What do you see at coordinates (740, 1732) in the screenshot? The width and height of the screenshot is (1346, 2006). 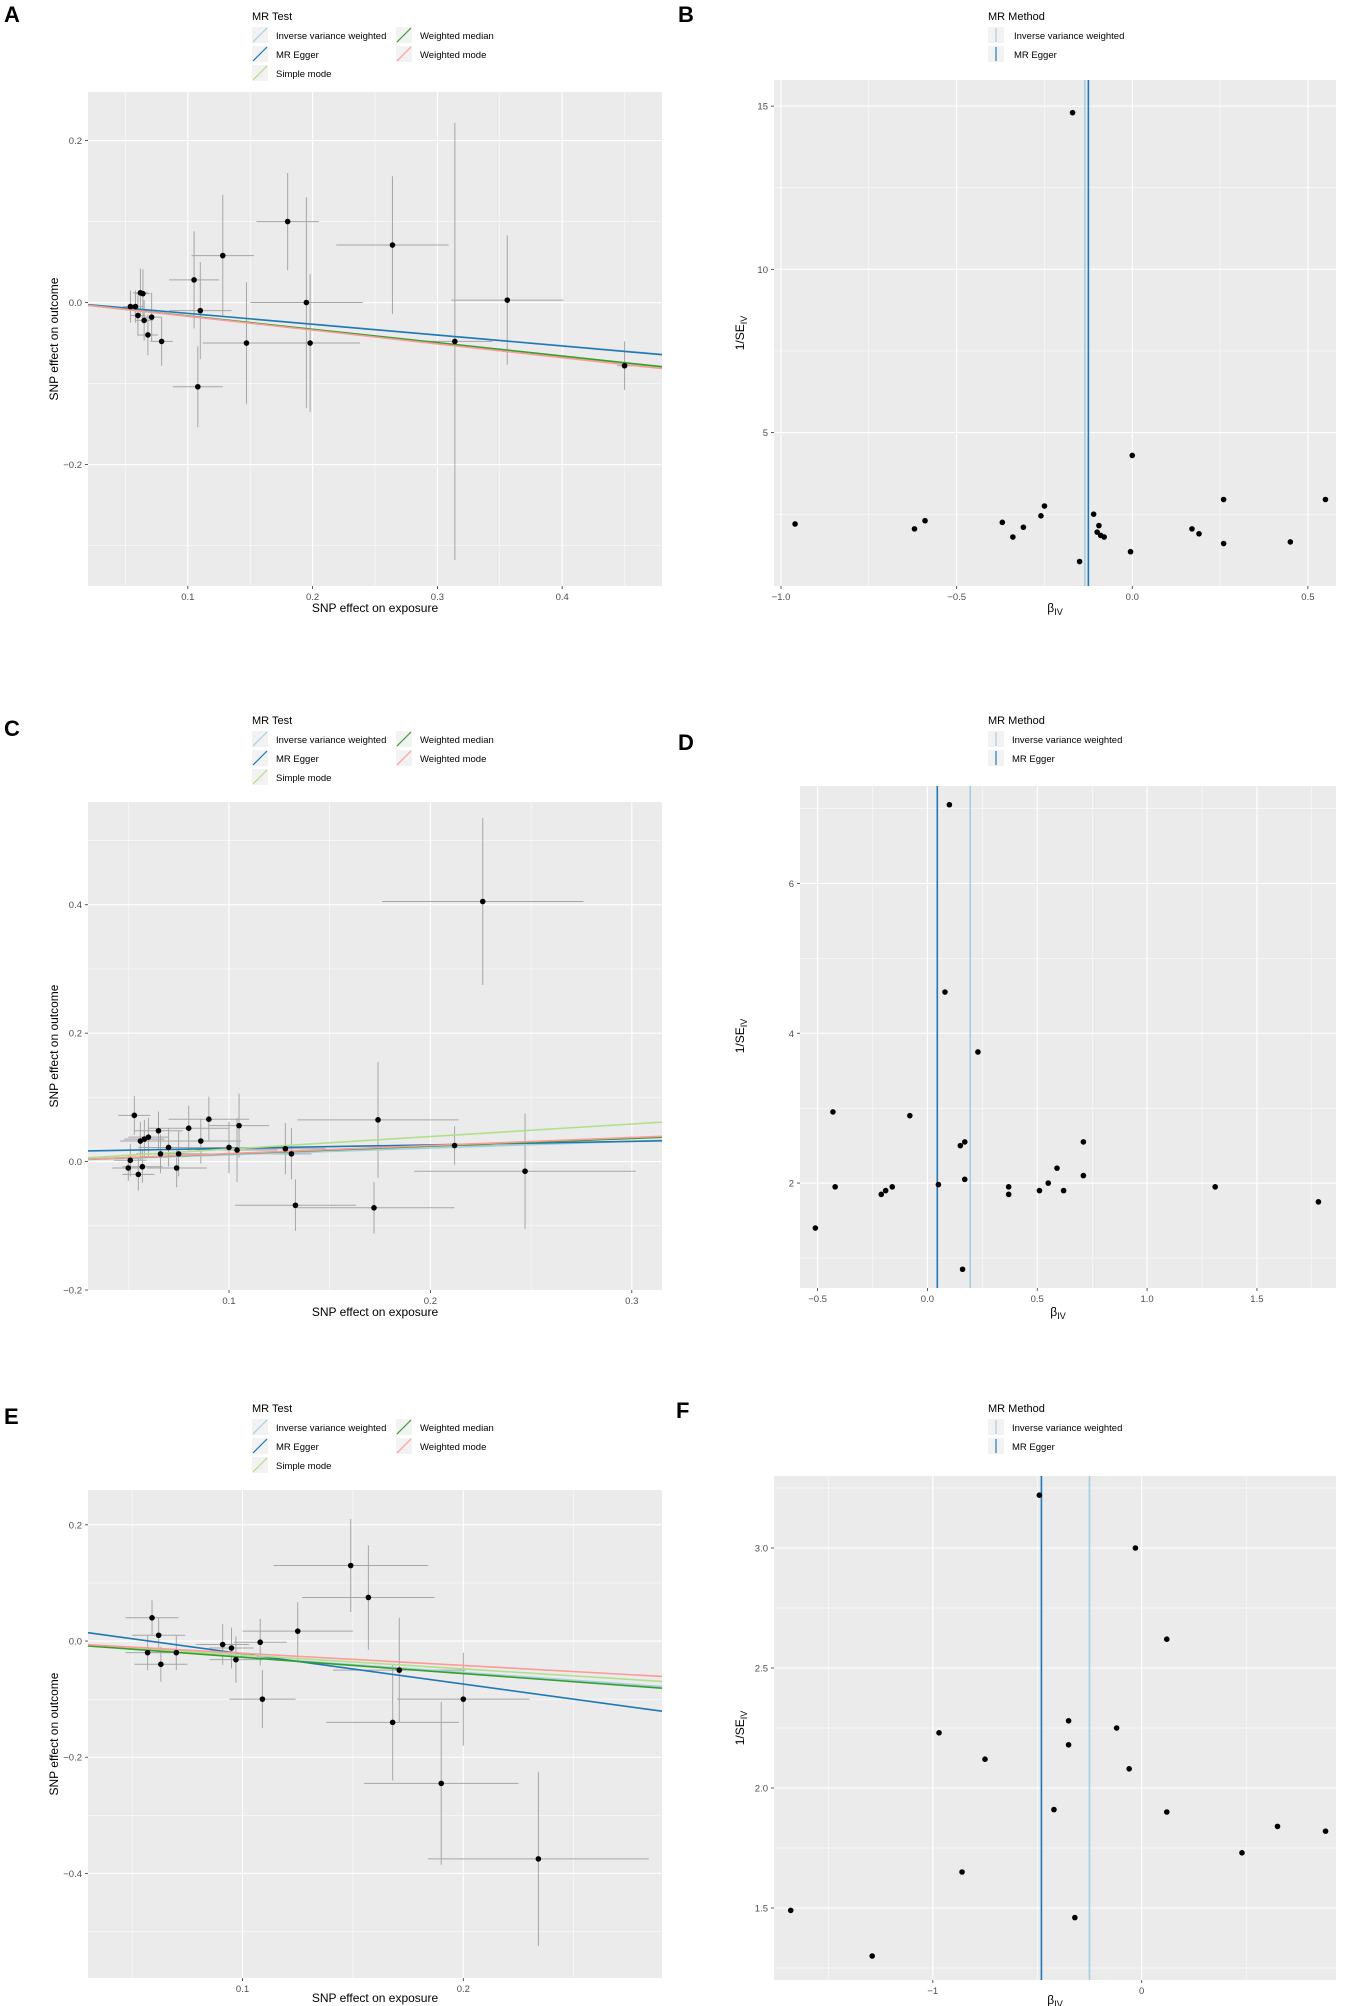 I see `panel-f-y-axis-label-main: 1/SE` at bounding box center [740, 1732].